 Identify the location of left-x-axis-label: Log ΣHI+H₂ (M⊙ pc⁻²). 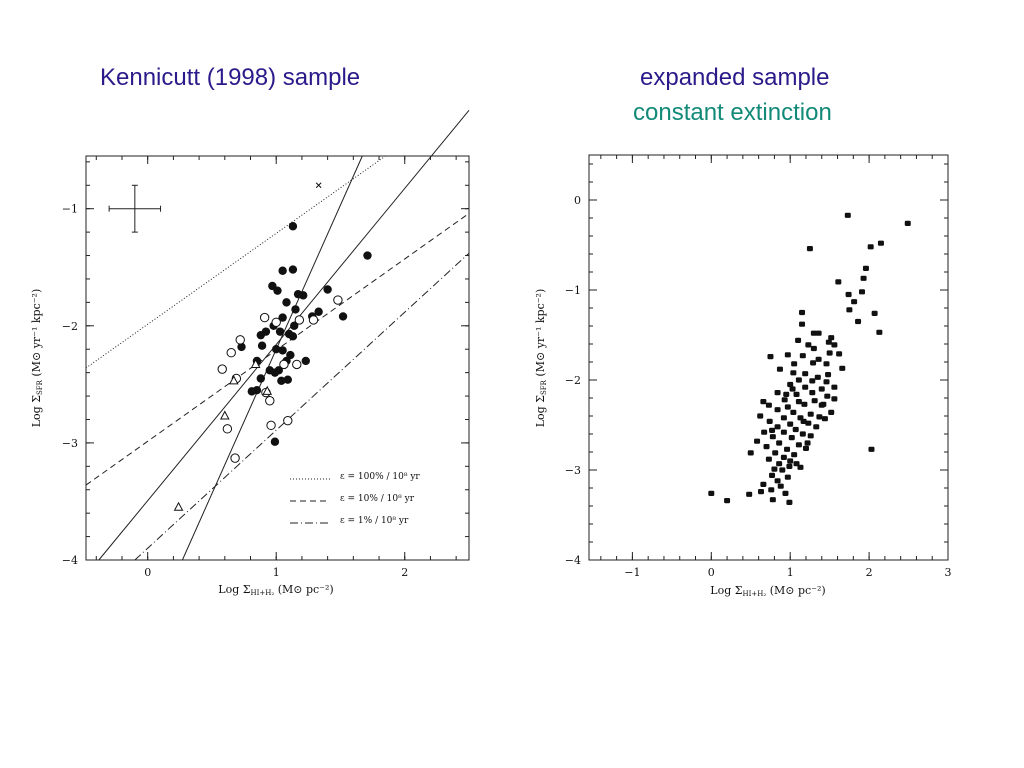
(275, 590).